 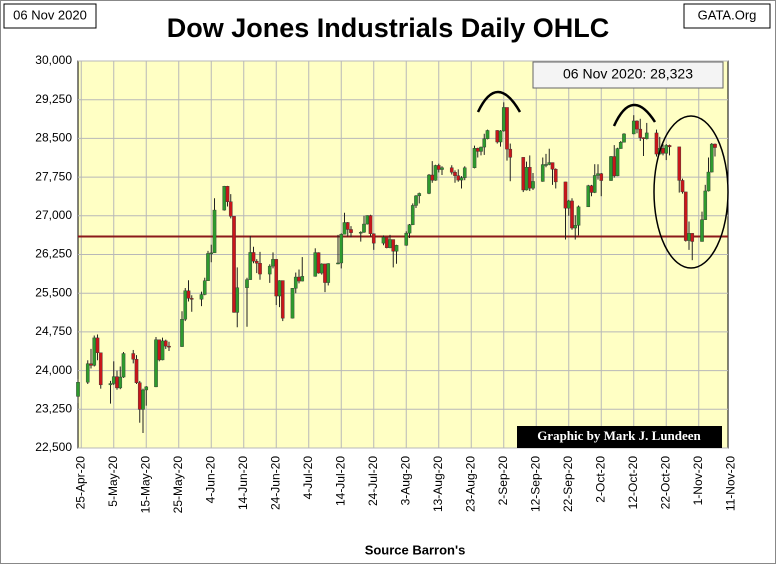 I want to click on x-tick-label: 22-Sep-20, so click(x=568, y=484).